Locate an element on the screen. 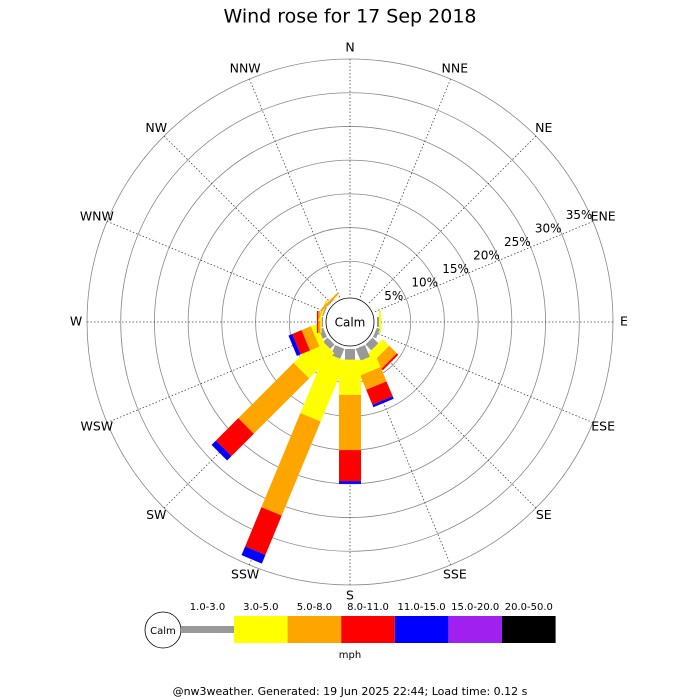  direction-label: NNW is located at coordinates (245, 67).